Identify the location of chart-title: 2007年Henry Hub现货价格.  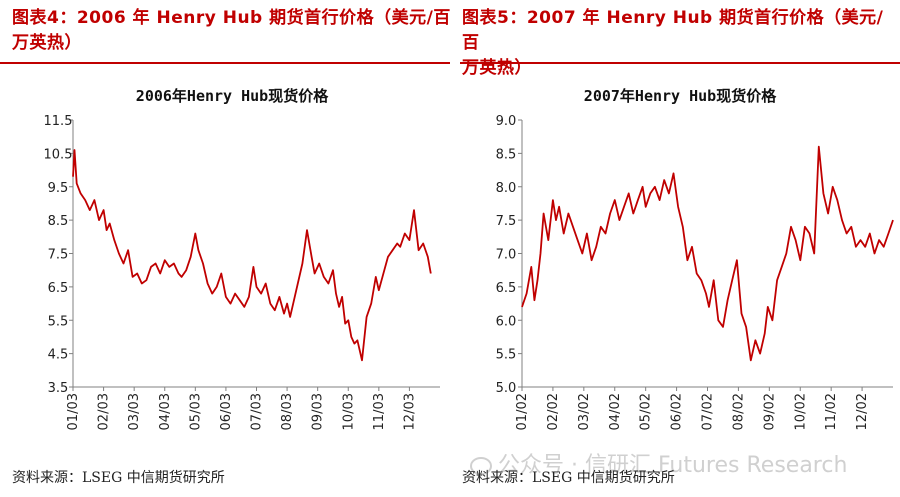
(680, 96).